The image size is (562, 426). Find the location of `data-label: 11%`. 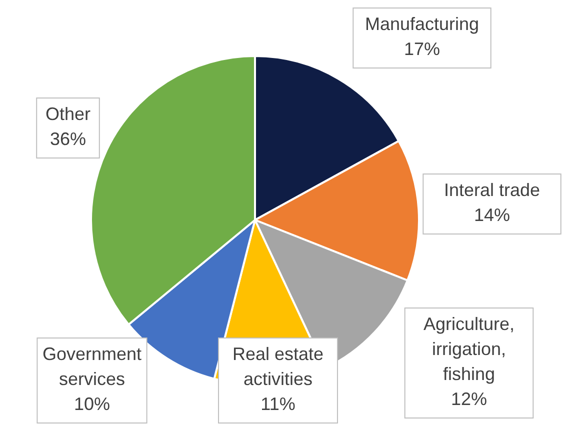

data-label: 11% is located at coordinates (278, 404).